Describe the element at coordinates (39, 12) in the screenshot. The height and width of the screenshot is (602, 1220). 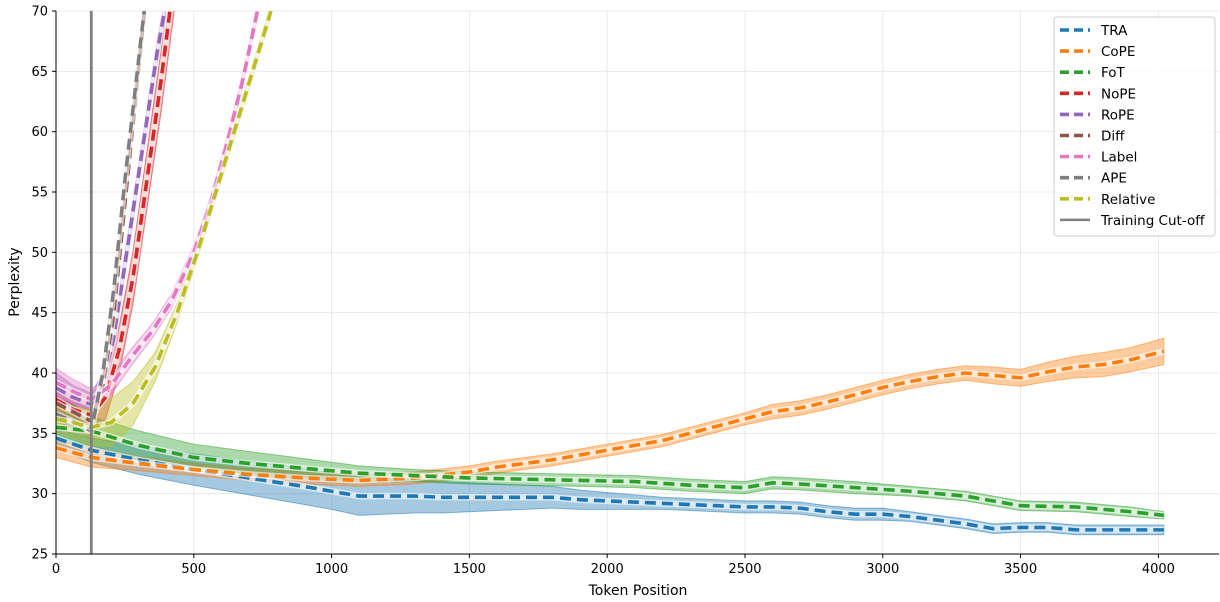
I see `y-tick-label: 70` at that location.